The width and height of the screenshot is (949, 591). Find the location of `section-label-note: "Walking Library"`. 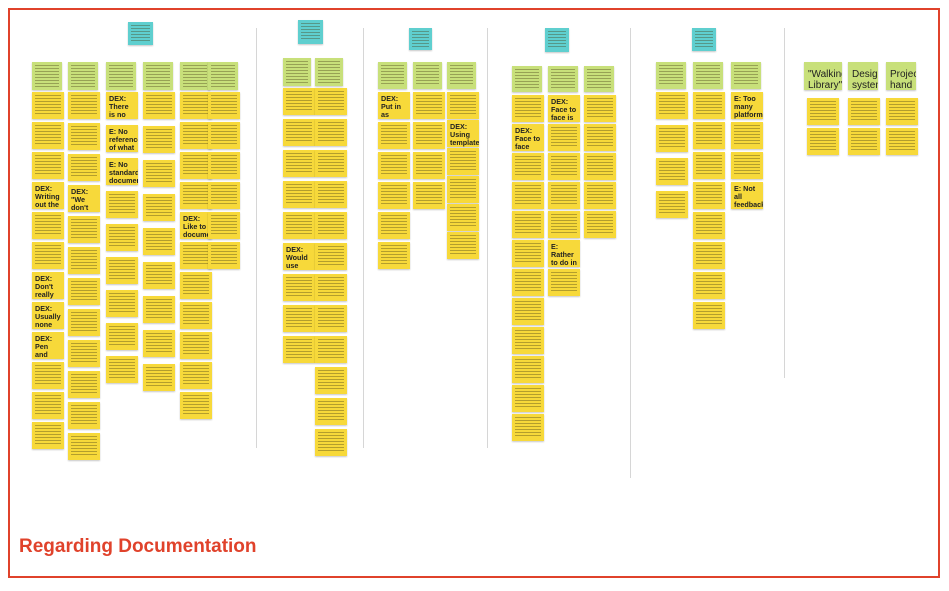

section-label-note: "Walking Library" is located at coordinates (823, 76).